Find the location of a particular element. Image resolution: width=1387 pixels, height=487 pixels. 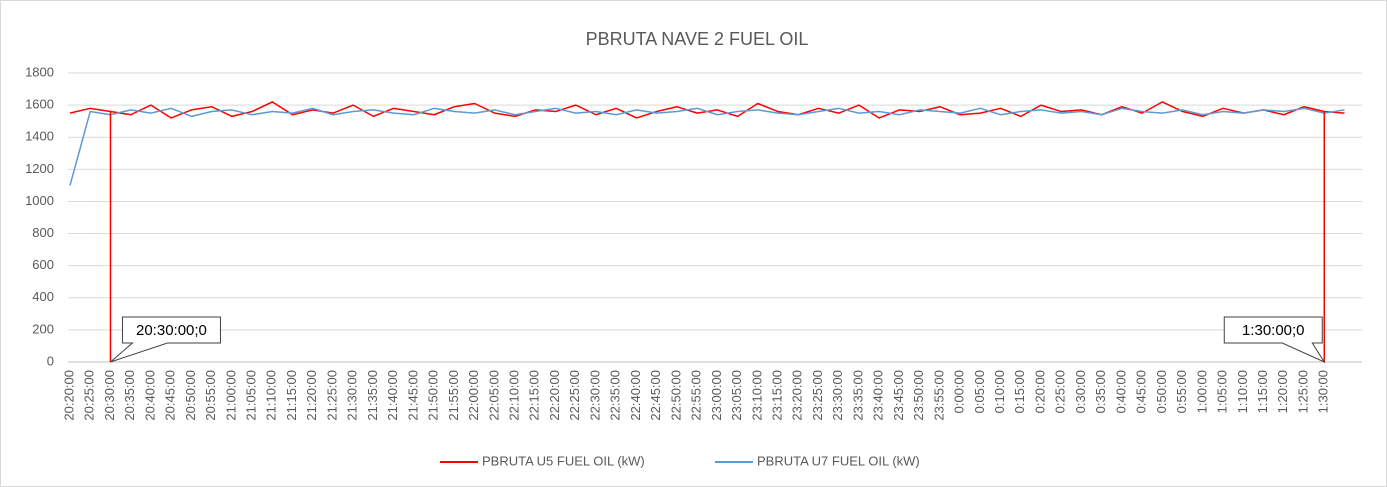

x-tick-label: 21:05:00 is located at coordinates (251, 395).